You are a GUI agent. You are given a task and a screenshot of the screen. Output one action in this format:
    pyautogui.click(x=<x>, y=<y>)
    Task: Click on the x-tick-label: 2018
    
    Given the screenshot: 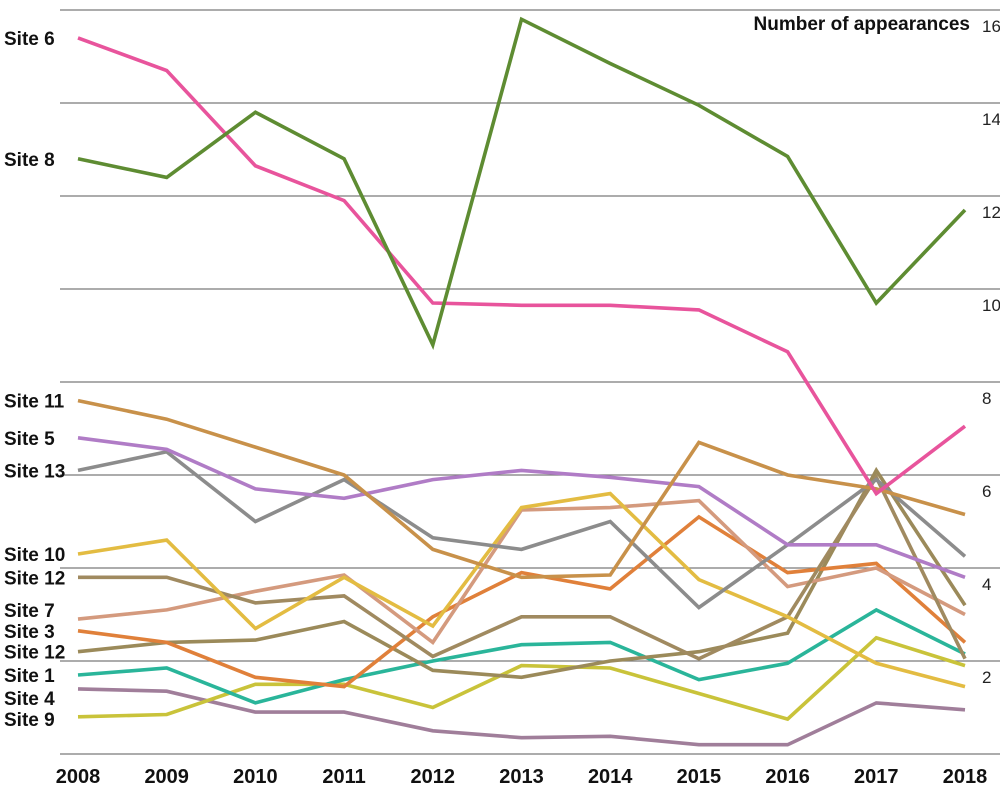 What is the action you would take?
    pyautogui.click(x=965, y=777)
    